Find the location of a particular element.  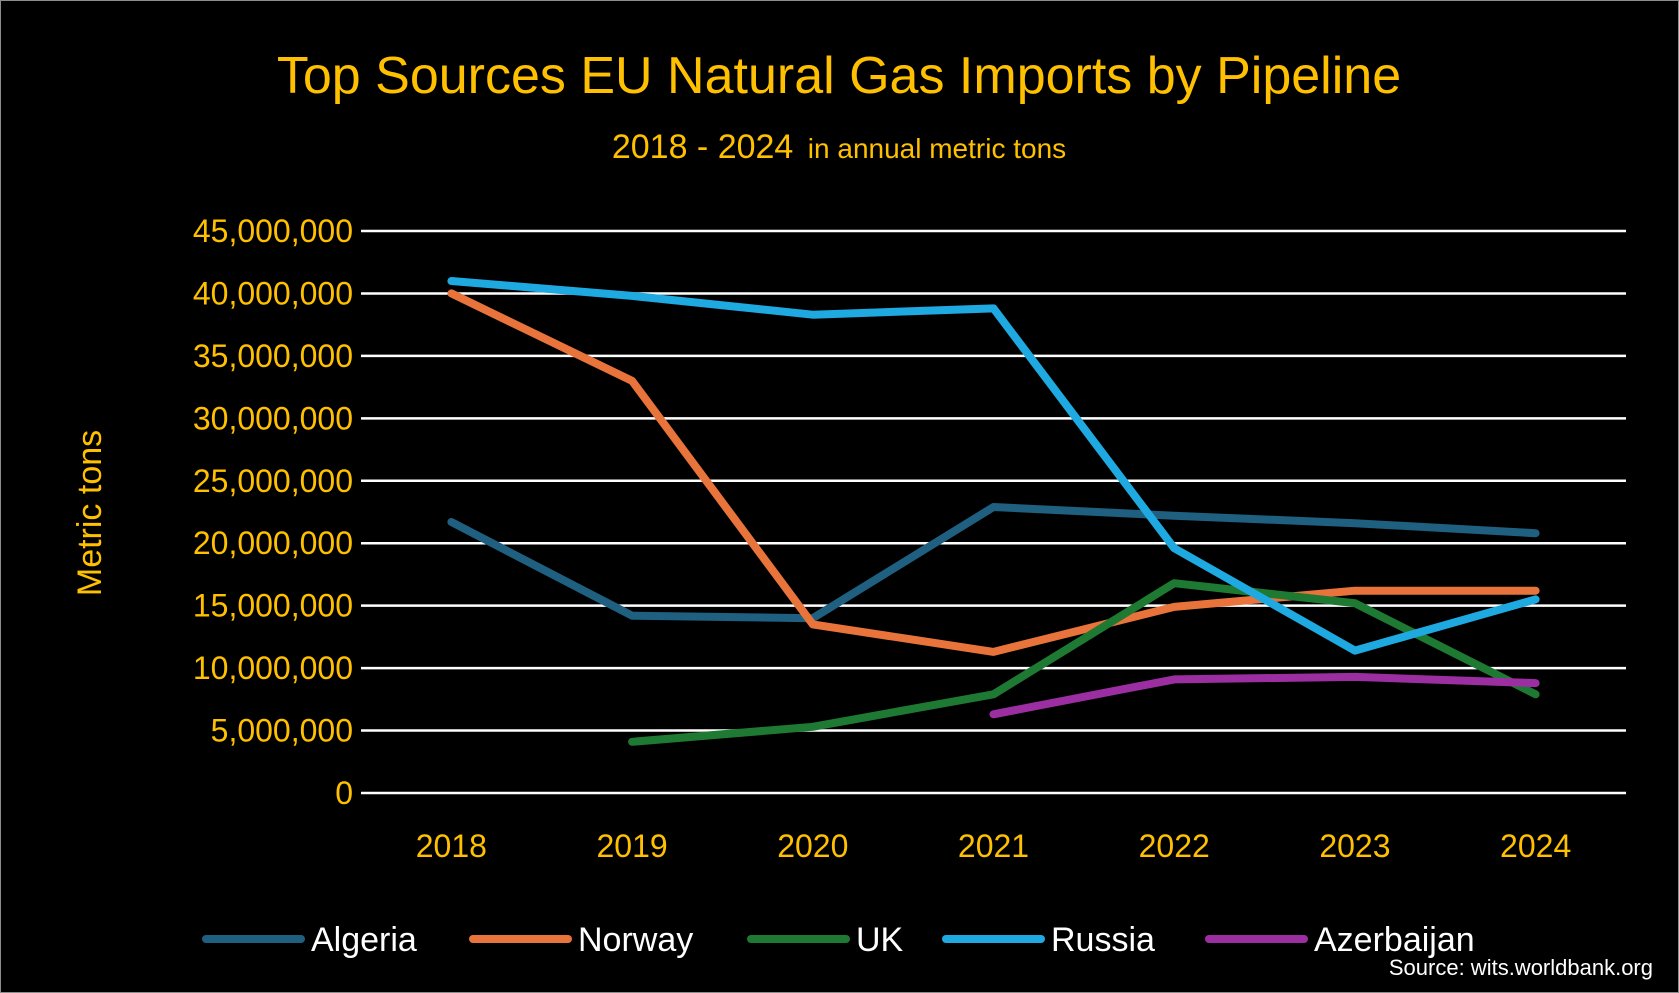

chart-subtitle: 2018 - 2024 in annual metric tons is located at coordinates (839, 147).